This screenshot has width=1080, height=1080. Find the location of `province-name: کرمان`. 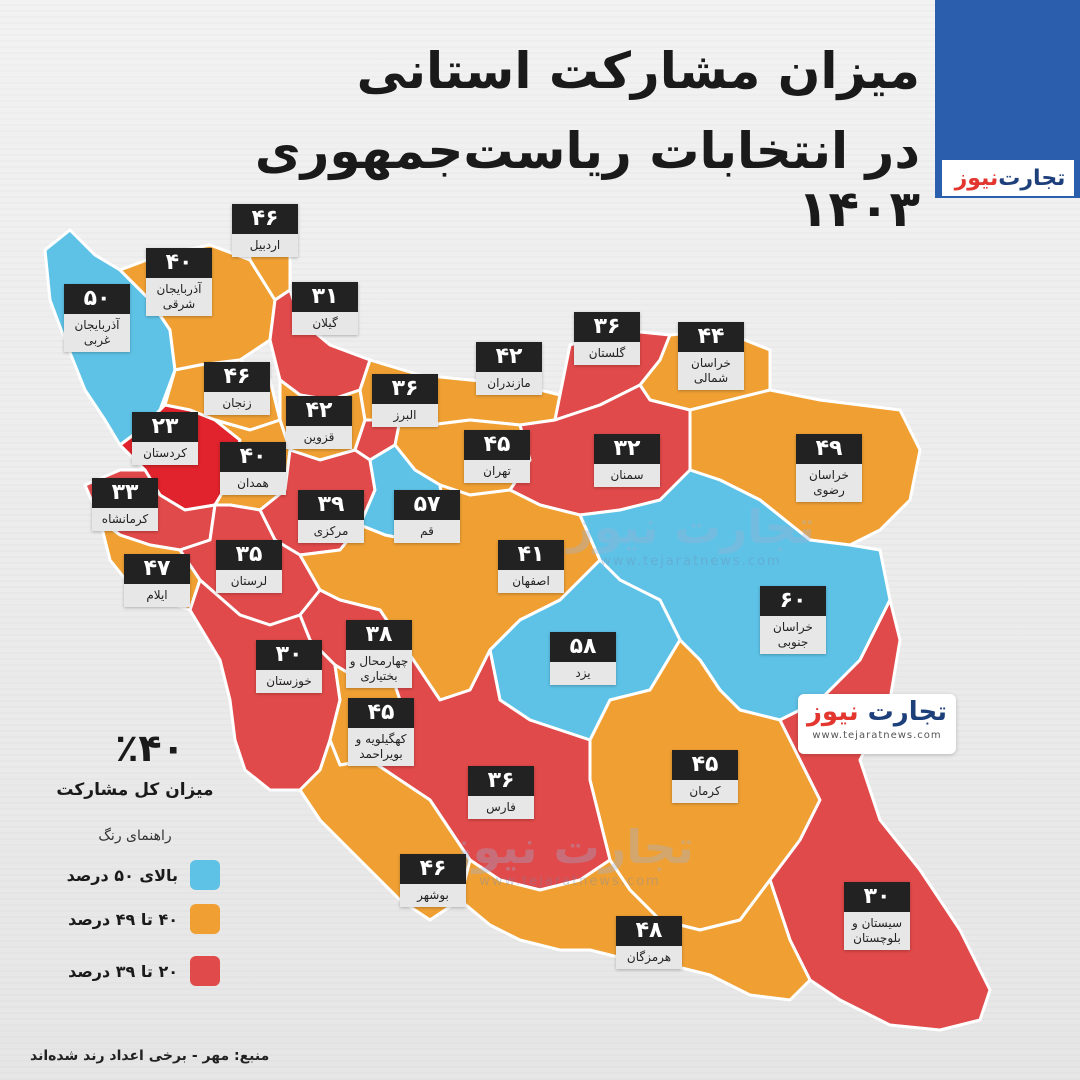

province-name: کرمان is located at coordinates (705, 791).